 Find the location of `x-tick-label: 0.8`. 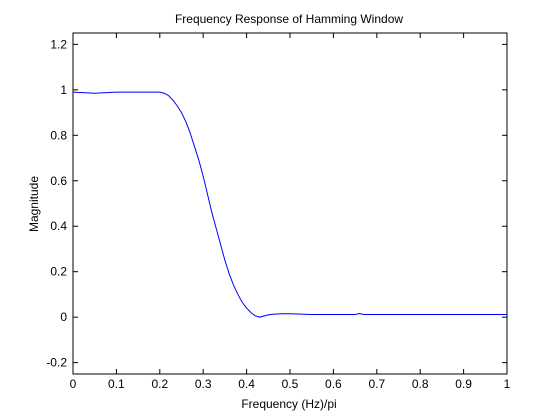

x-tick-label: 0.8 is located at coordinates (420, 384).